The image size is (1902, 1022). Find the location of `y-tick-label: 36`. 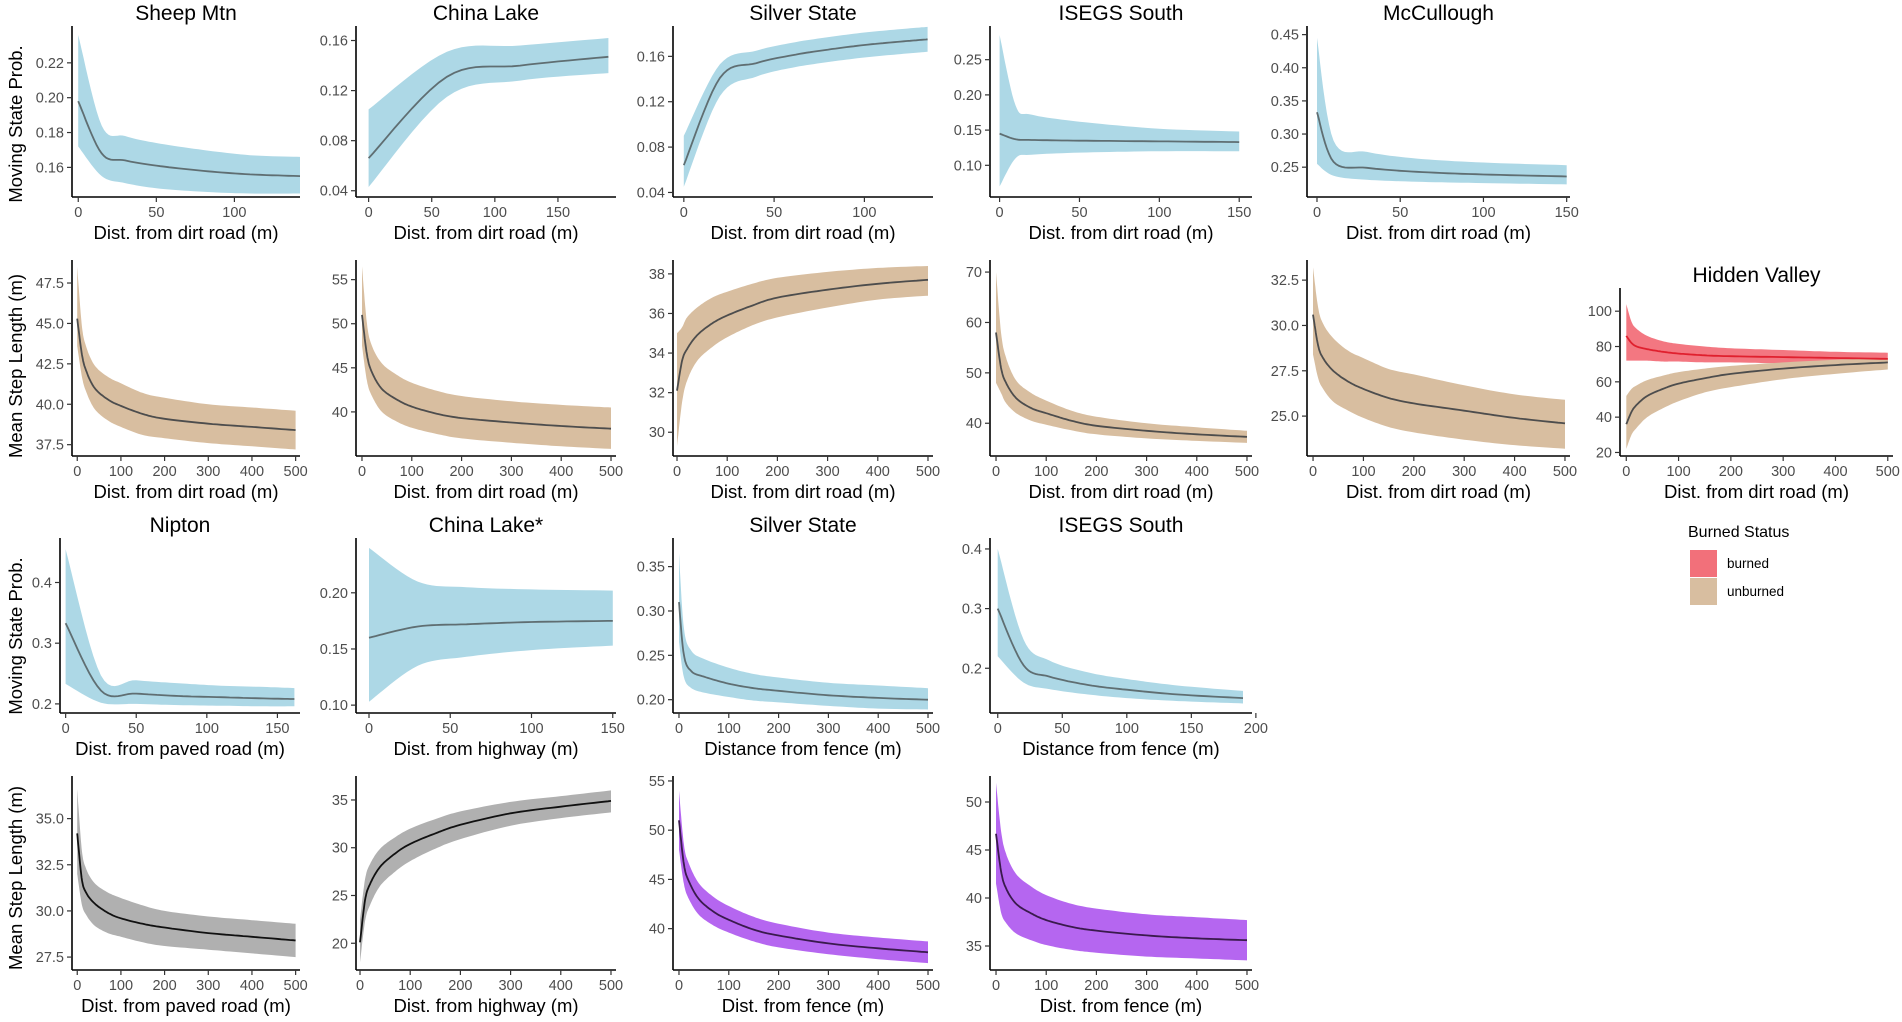

y-tick-label: 36 is located at coordinates (657, 314).